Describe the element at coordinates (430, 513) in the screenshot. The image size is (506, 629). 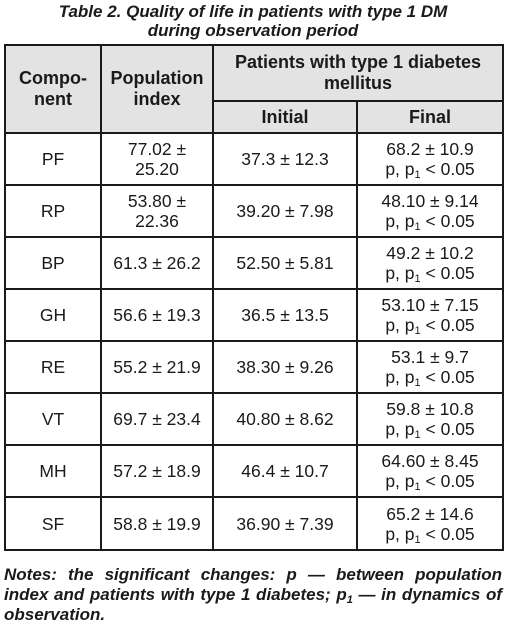
I see `final-value: 65.2 ± 14.6` at that location.